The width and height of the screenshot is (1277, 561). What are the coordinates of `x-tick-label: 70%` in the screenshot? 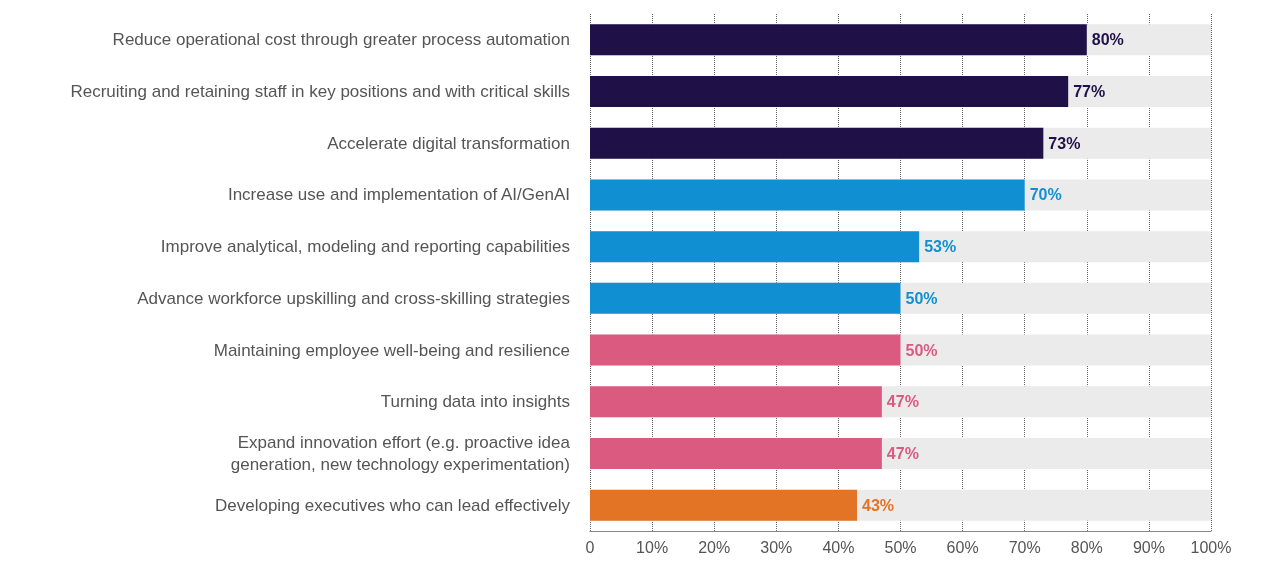 It's located at (1024, 547).